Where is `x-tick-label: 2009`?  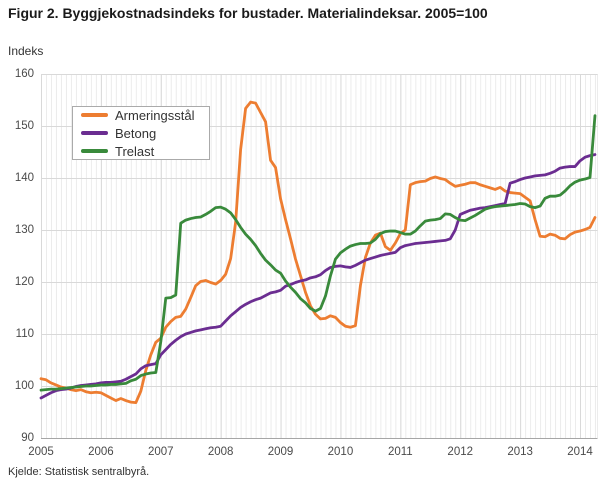 x-tick-label: 2009 is located at coordinates (280, 452).